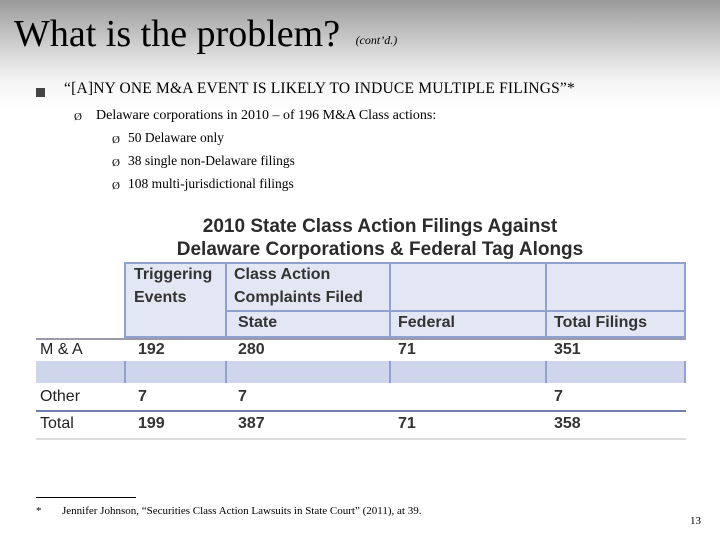 The image size is (720, 540). Describe the element at coordinates (173, 274) in the screenshot. I see `header-triggering-line-1: Triggering` at that location.